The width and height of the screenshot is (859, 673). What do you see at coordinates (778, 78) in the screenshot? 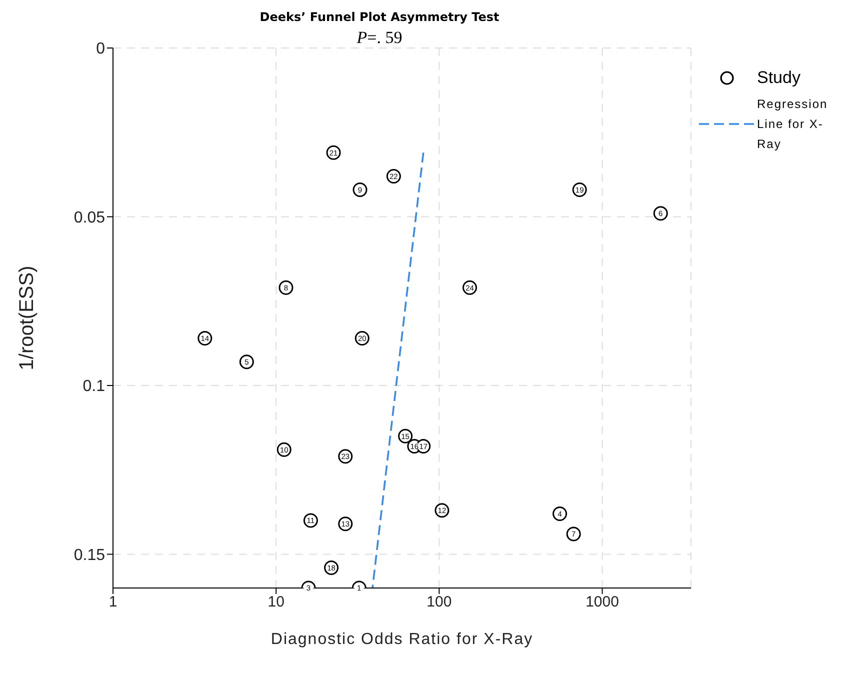
I see `legend-label: Study` at bounding box center [778, 78].